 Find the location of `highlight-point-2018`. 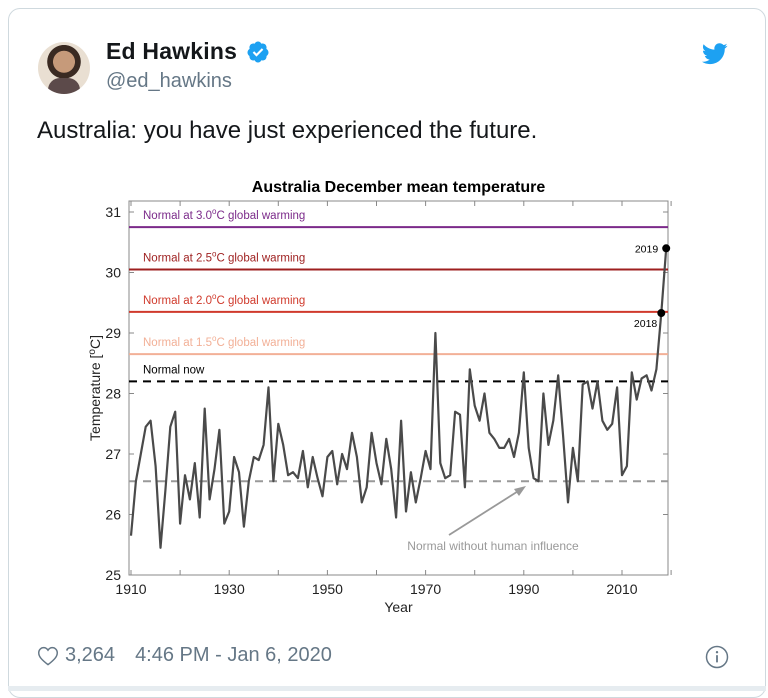

highlight-point-2018 is located at coordinates (661, 313).